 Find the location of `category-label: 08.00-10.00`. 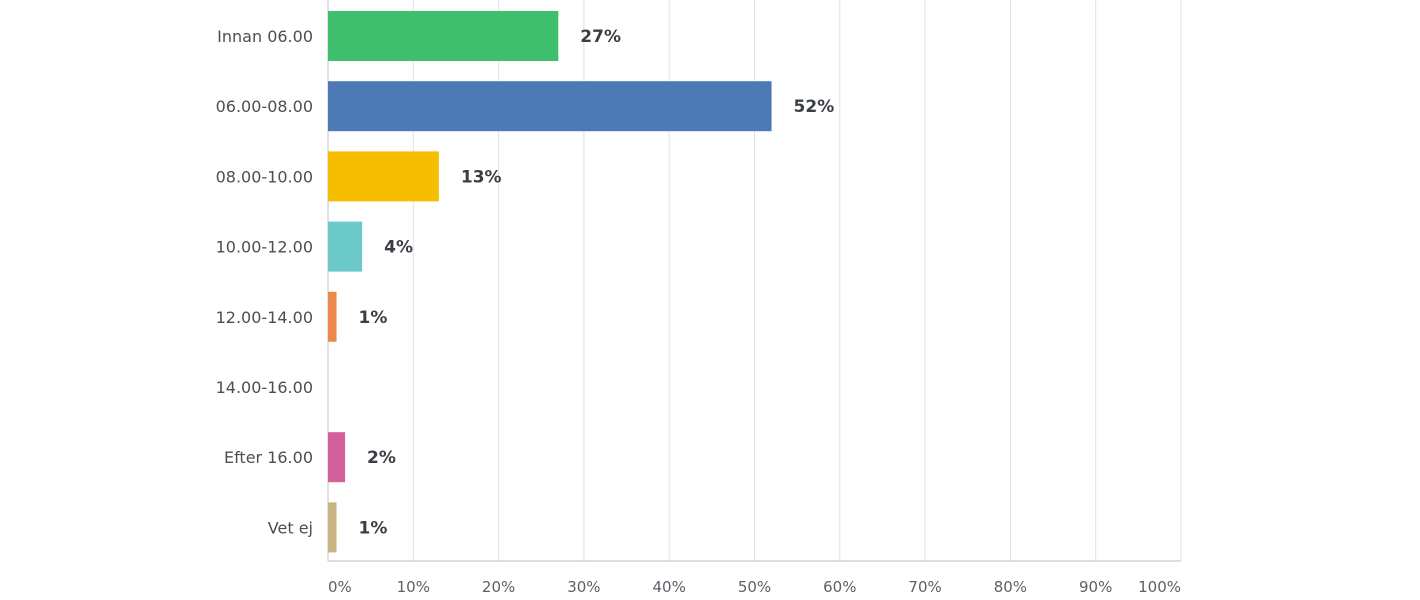

category-label: 08.00-10.00 is located at coordinates (264, 176).